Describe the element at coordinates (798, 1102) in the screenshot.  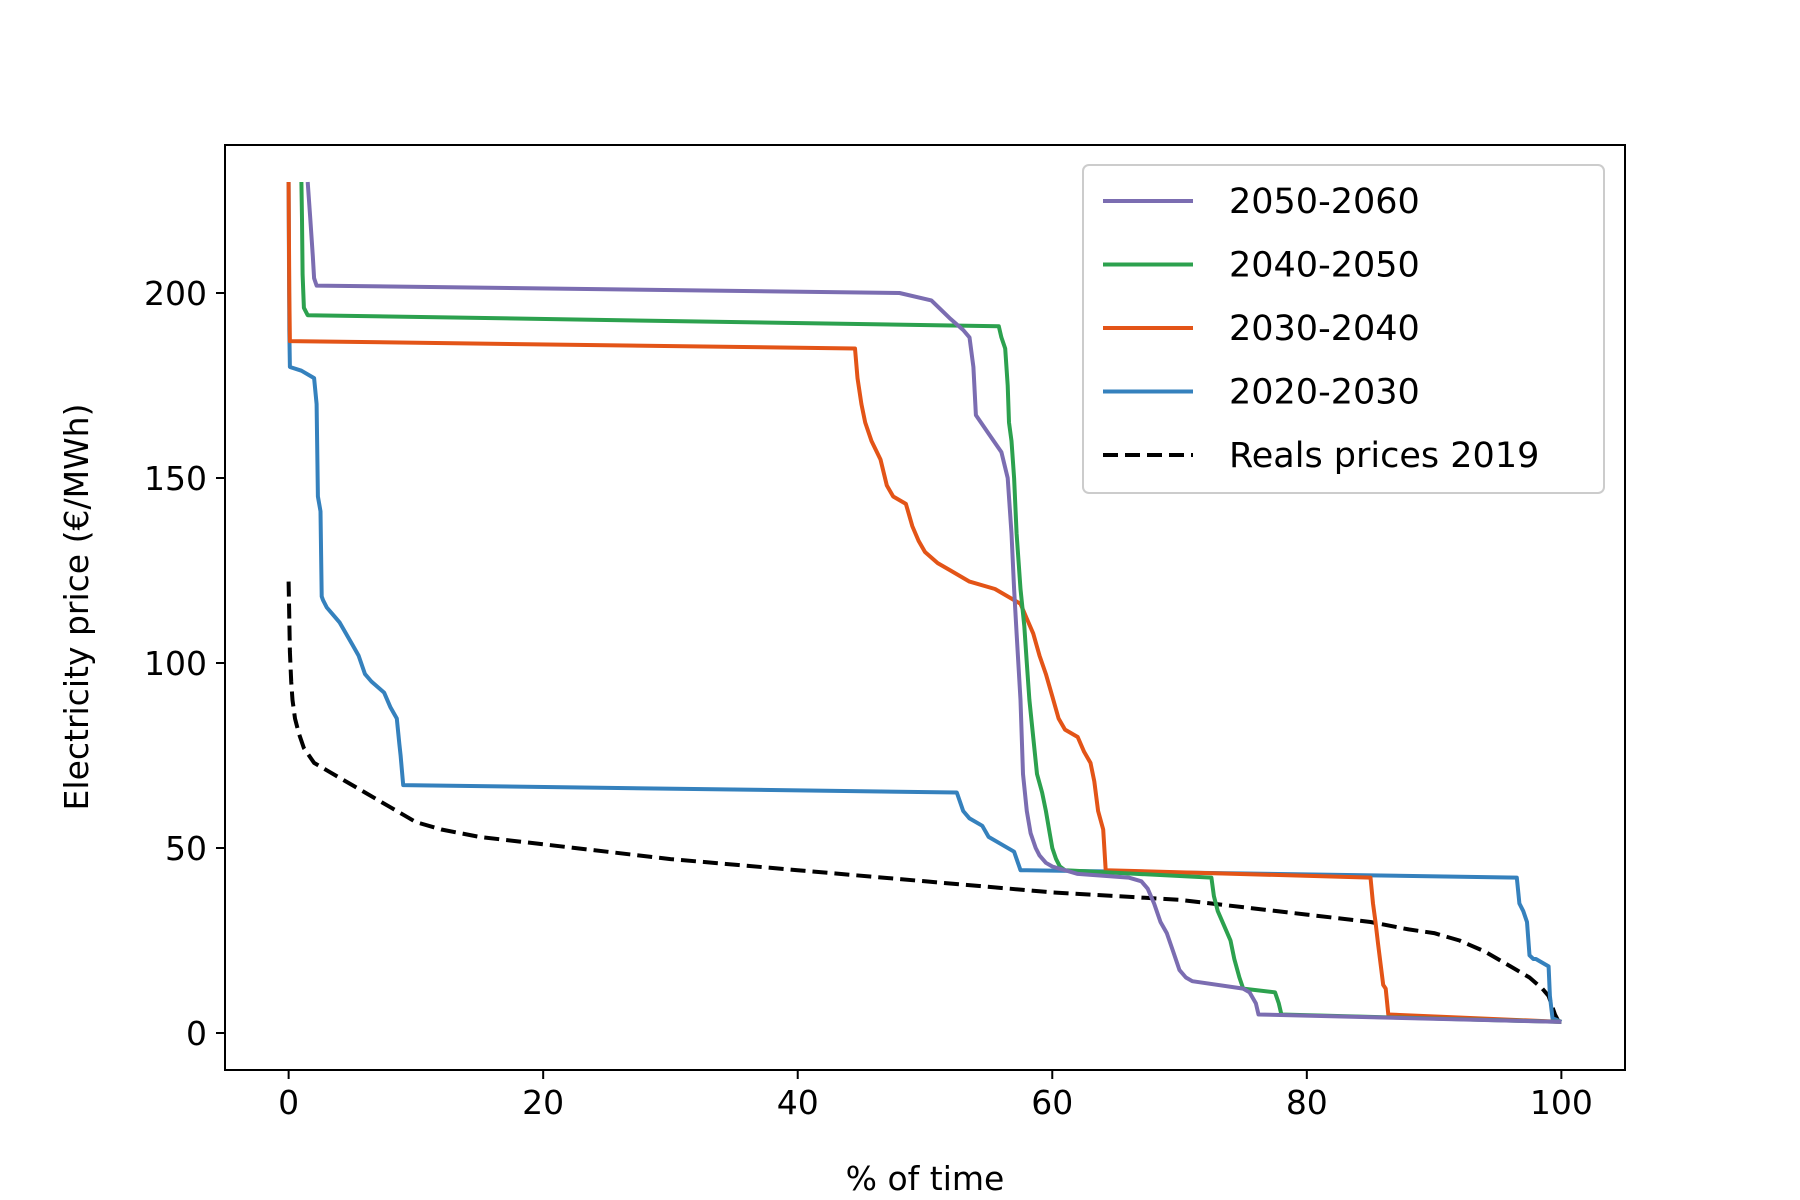
I see `x-tick-label: 40` at that location.